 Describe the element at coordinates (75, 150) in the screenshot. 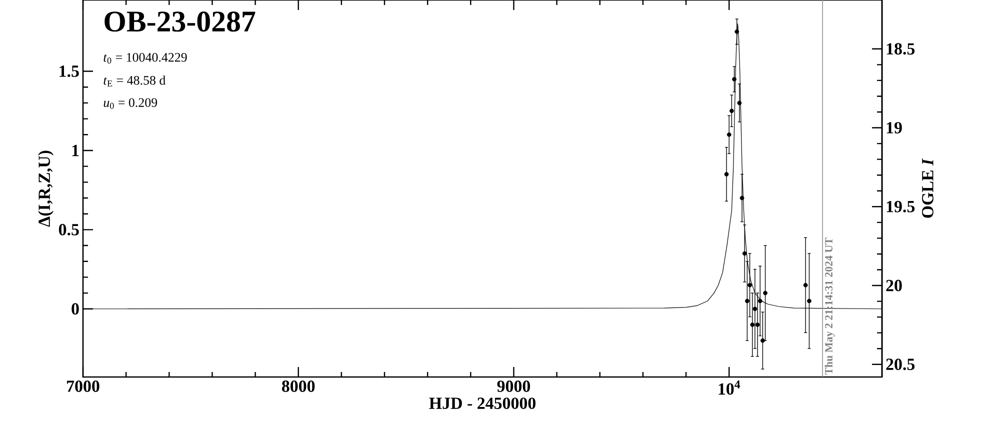

I see `y-tick-label: 1` at that location.